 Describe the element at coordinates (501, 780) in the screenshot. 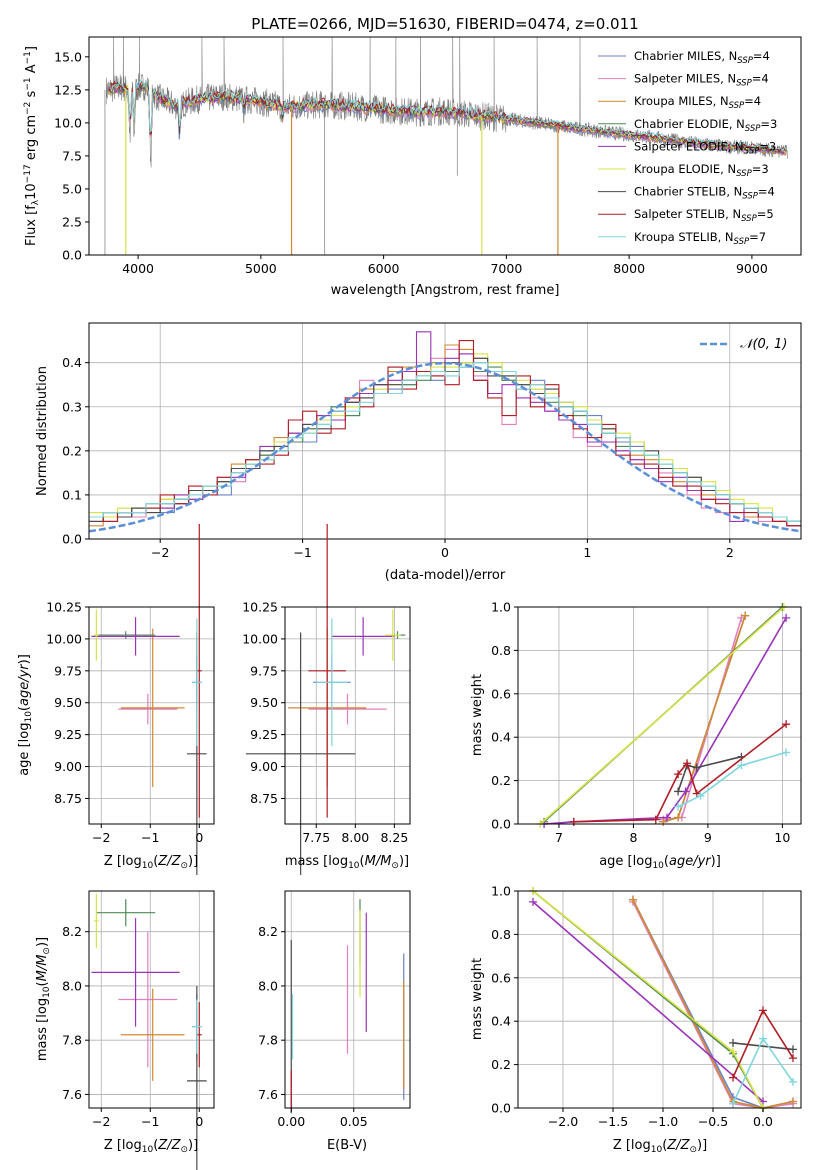

I see `mass_weight_vs_age-ytick-label-1: 0.2` at that location.